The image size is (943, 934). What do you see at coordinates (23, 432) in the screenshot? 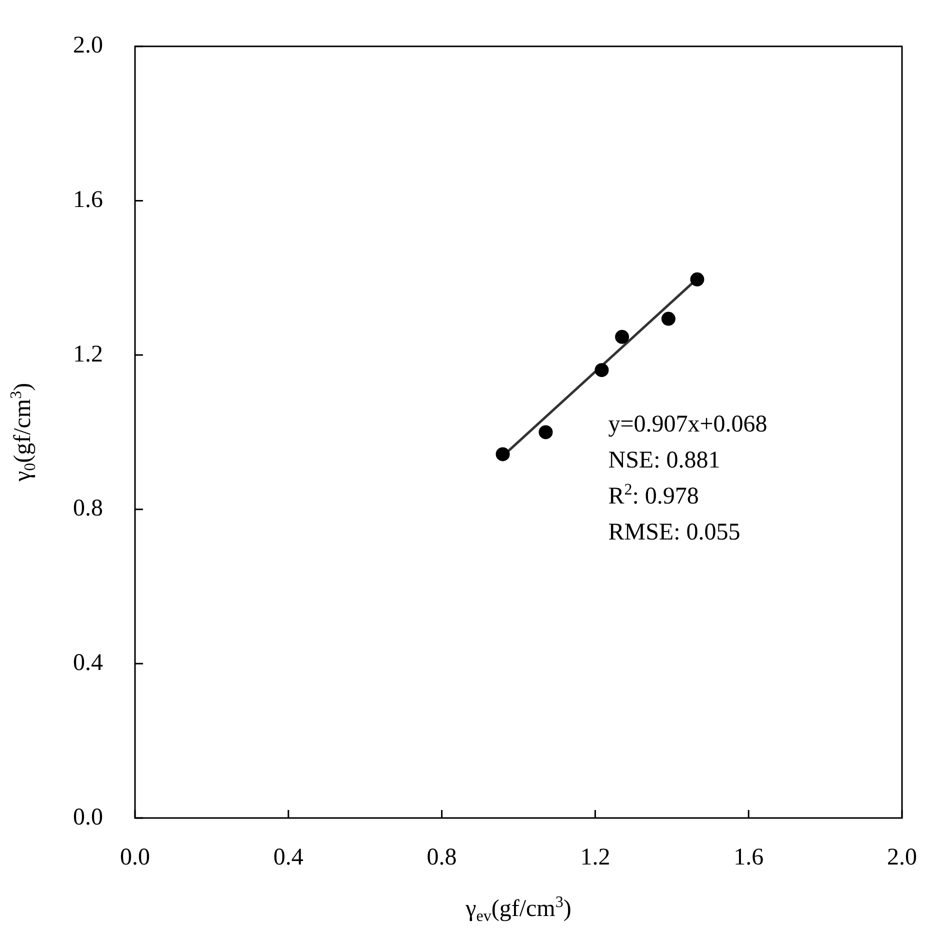
I see `y-axis-title: γ0(gf/cm3)` at bounding box center [23, 432].